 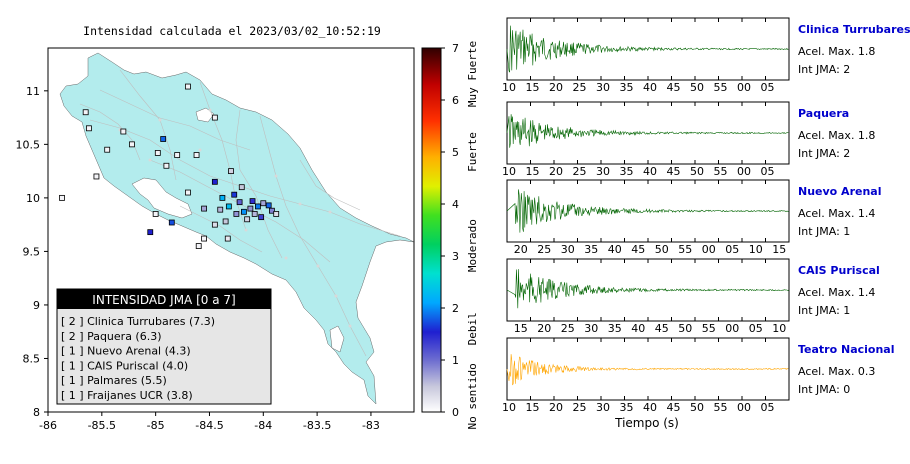 What do you see at coordinates (164, 299) in the screenshot?
I see `legend-header` at bounding box center [164, 299].